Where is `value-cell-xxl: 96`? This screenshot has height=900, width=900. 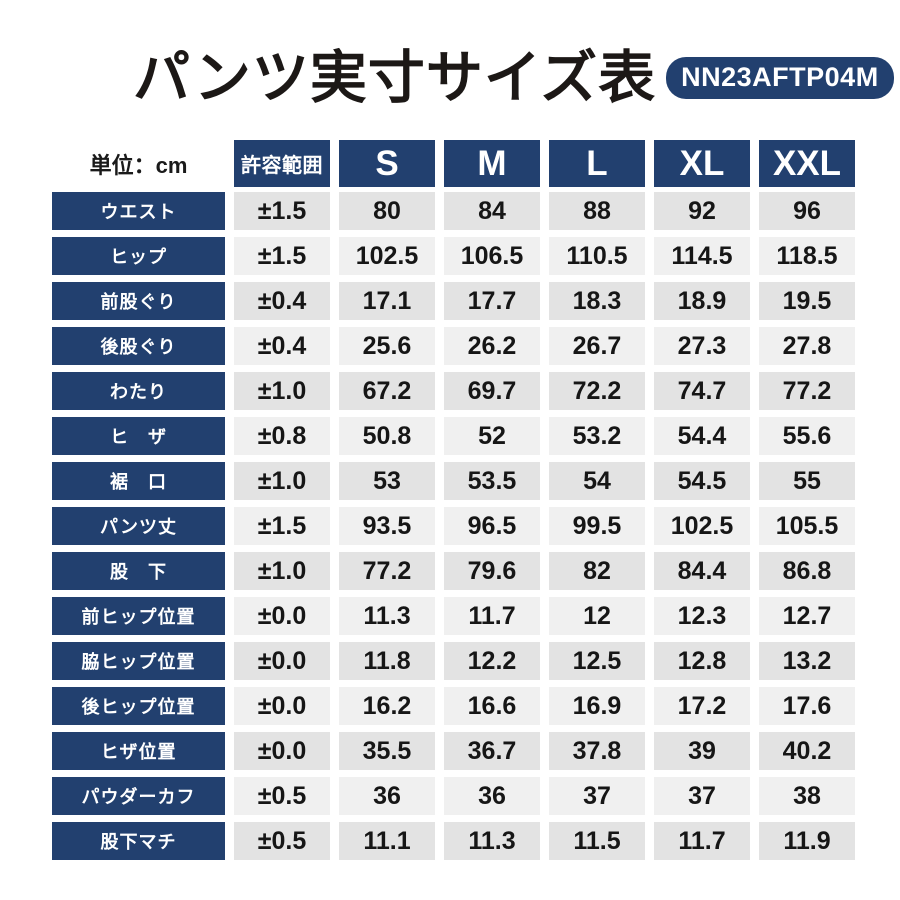 value-cell-xxl: 96 is located at coordinates (807, 211).